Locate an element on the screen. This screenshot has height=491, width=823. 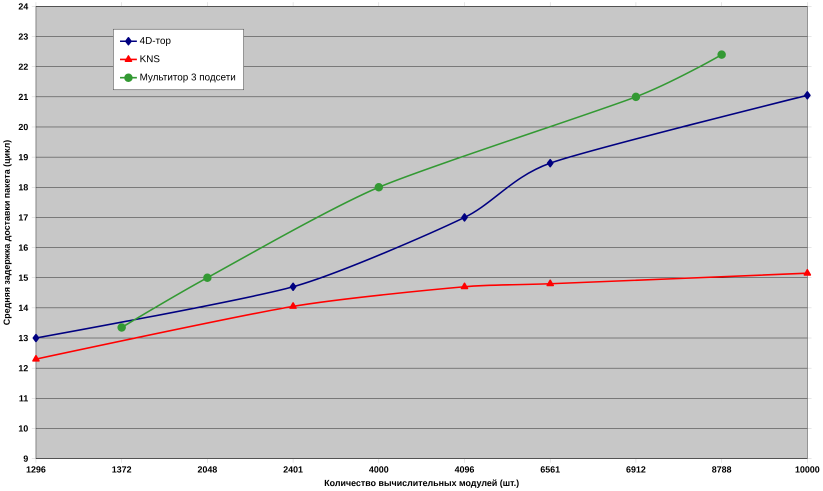
y-tick-label: 12 is located at coordinates (23, 368).